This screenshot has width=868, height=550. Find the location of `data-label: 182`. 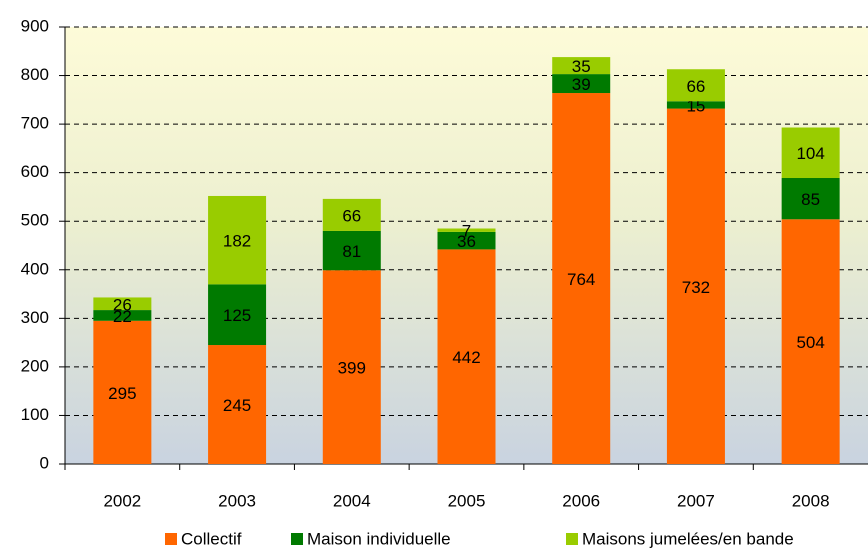

data-label: 182 is located at coordinates (237, 241).